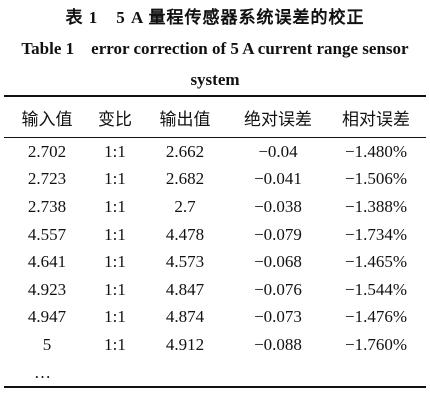 The image size is (430, 402). Describe the element at coordinates (376, 262) in the screenshot. I see `table-cell: −1.465%` at that location.